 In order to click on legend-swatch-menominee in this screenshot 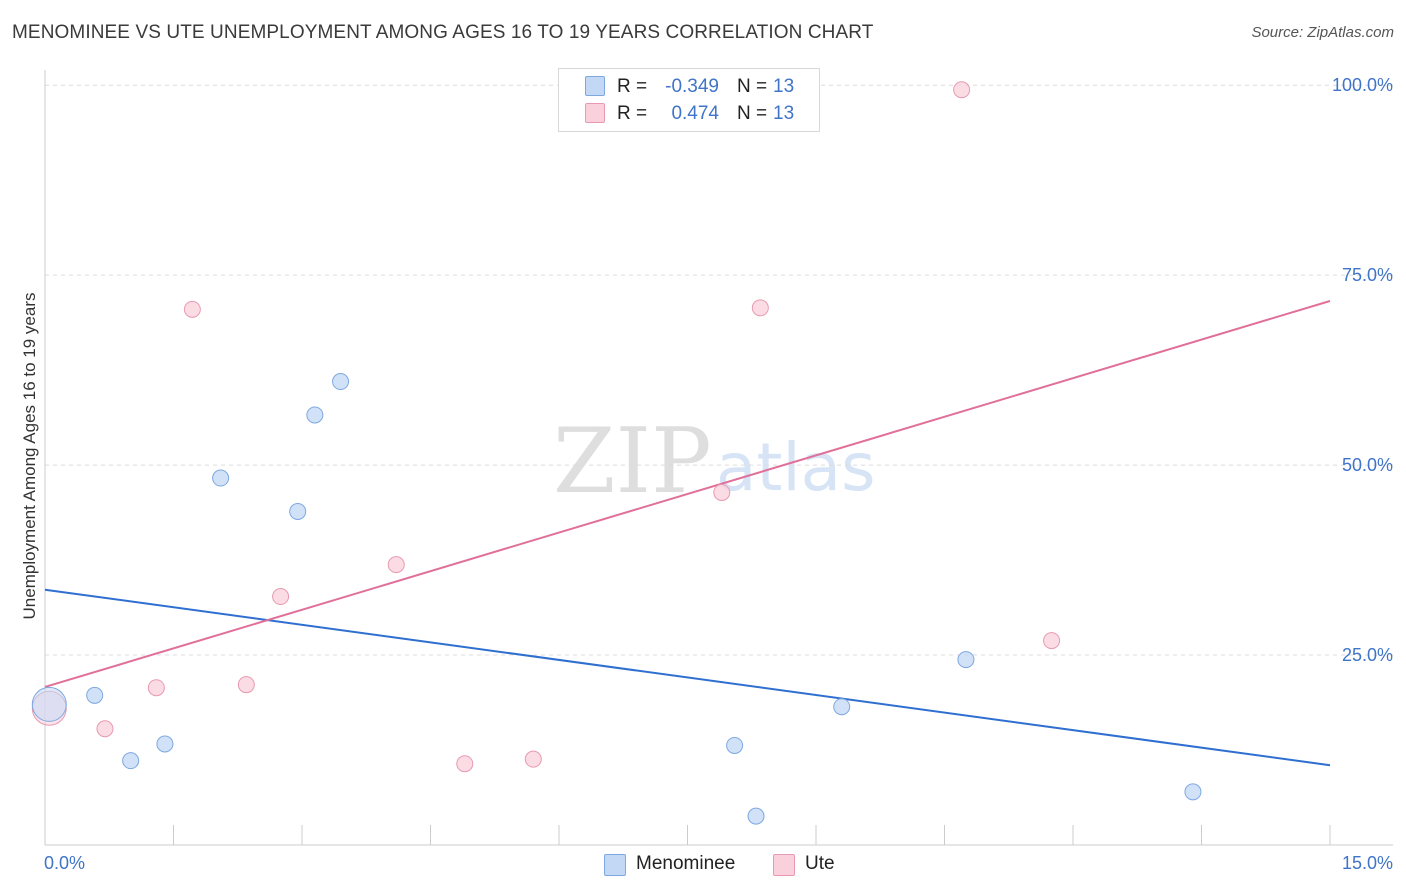, I will do `click(595, 86)`.